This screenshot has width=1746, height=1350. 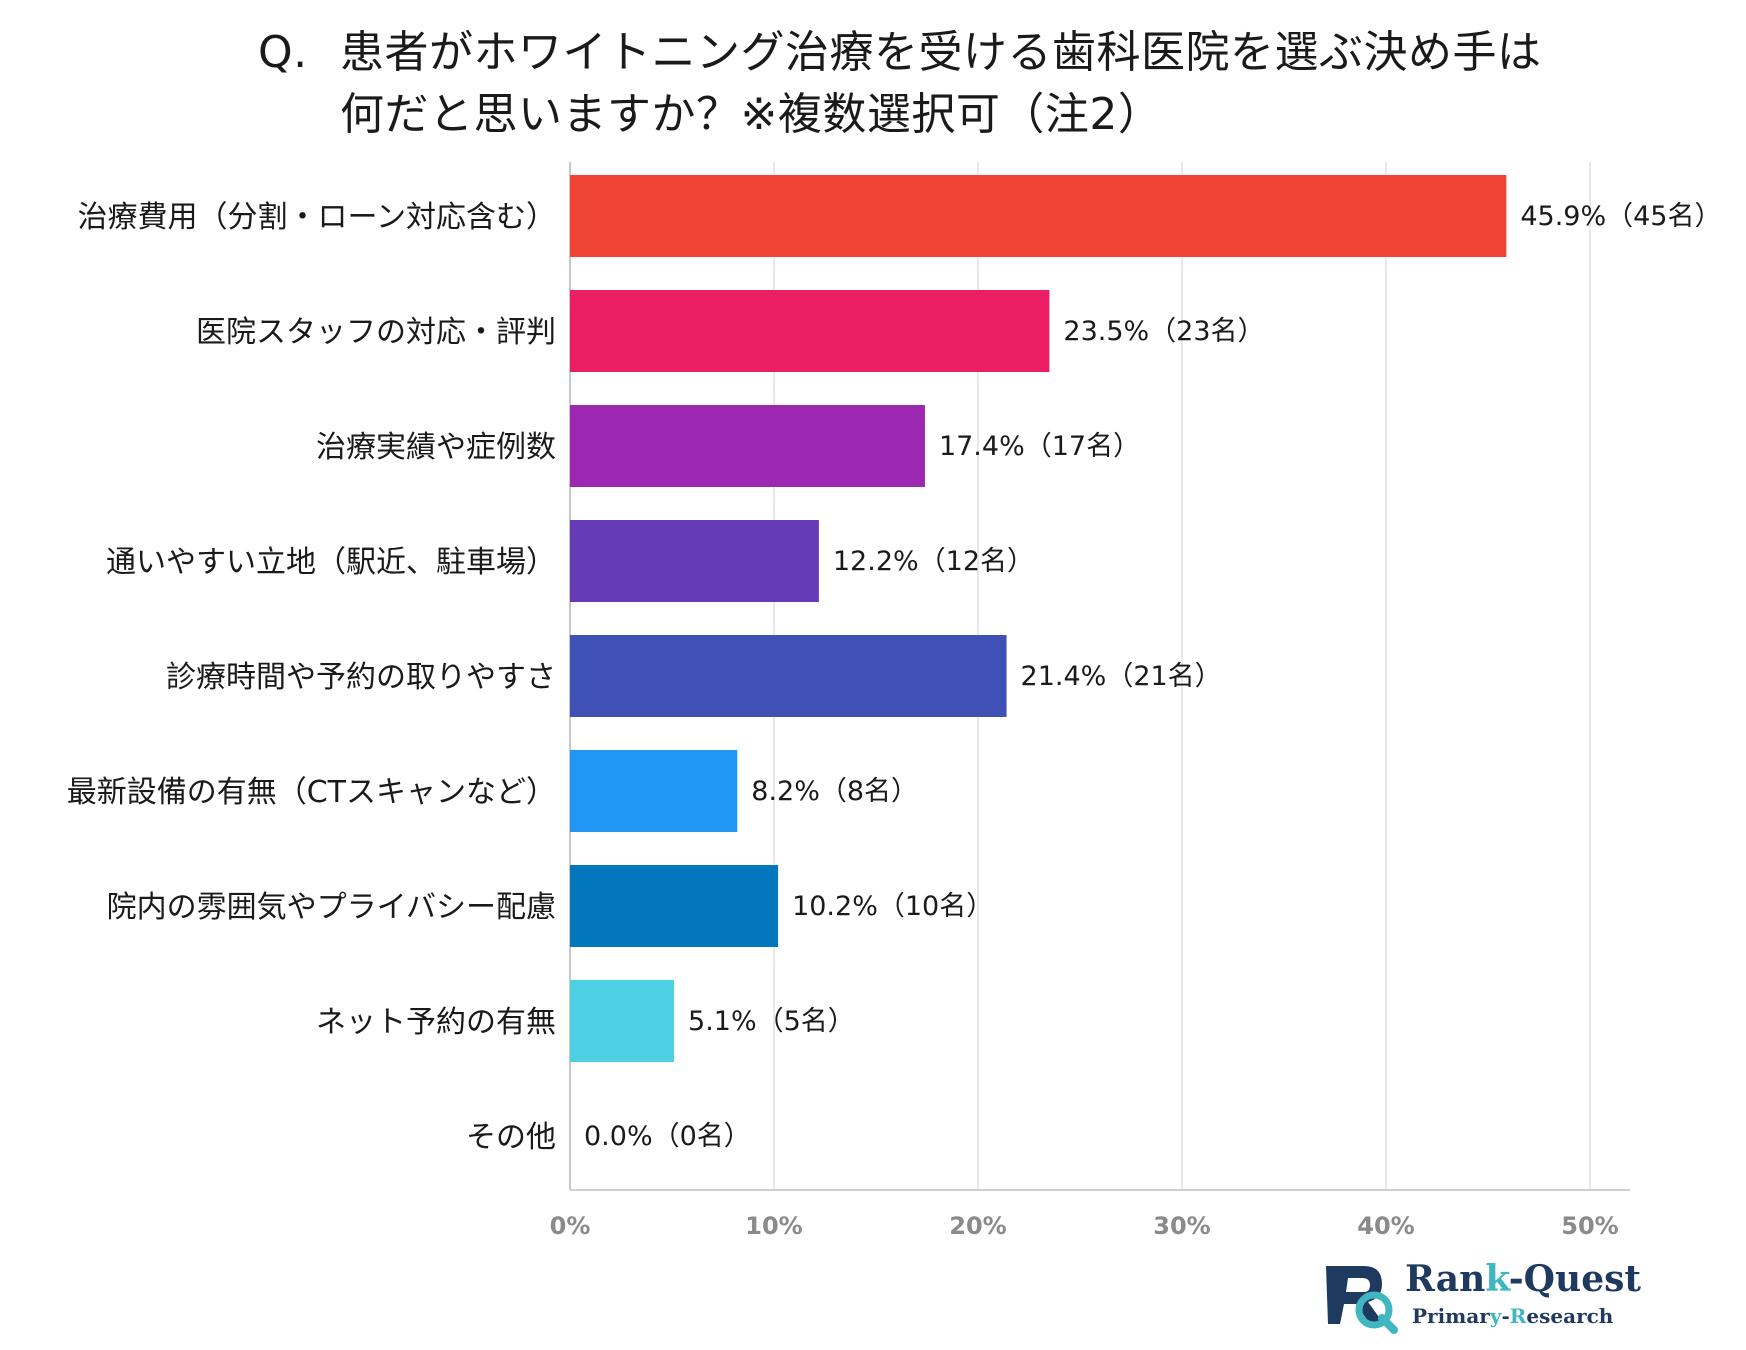 What do you see at coordinates (1575, 1279) in the screenshot?
I see `brand-part-3: -Quest` at bounding box center [1575, 1279].